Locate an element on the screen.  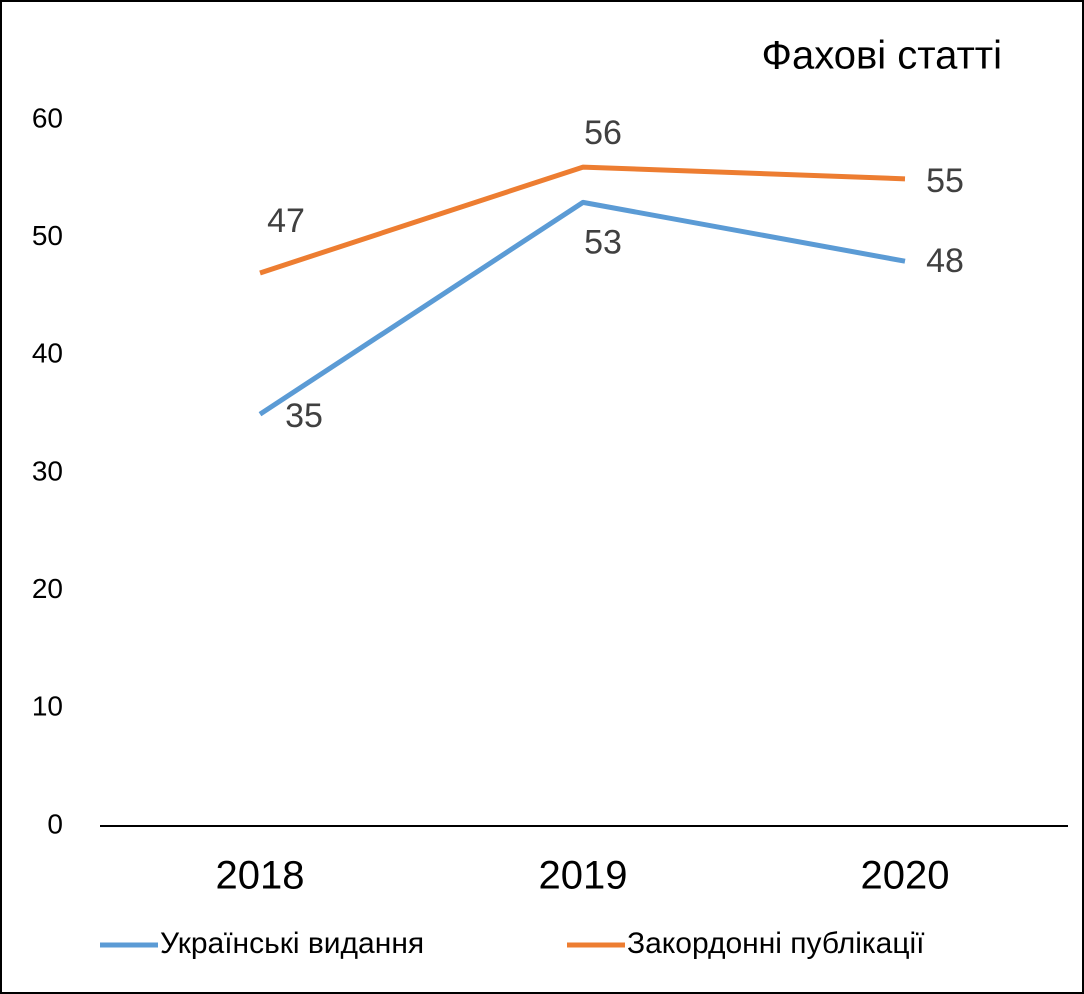
data-label: 53 is located at coordinates (603, 242).